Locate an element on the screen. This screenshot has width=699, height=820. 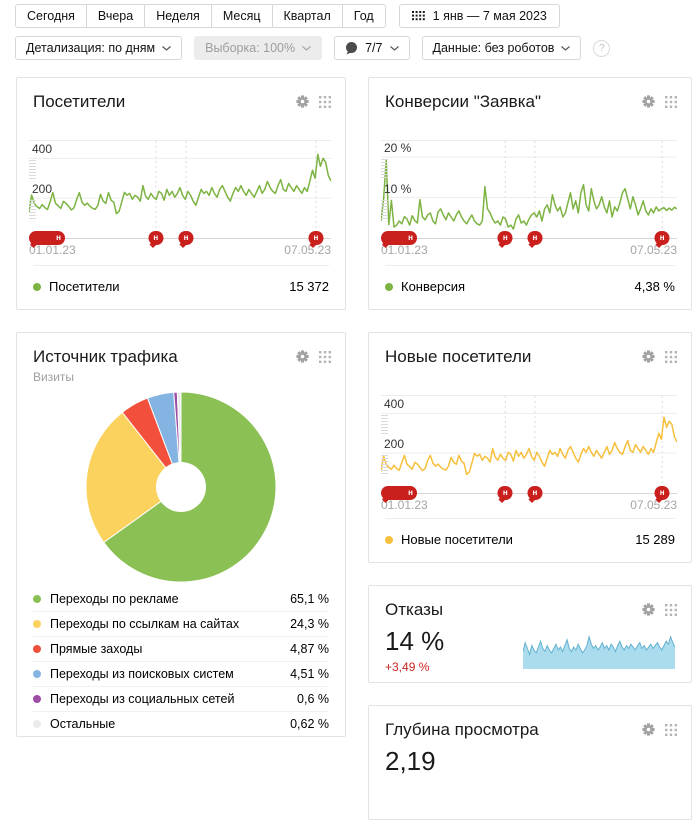
period-button-5: Квартал is located at coordinates (307, 16).